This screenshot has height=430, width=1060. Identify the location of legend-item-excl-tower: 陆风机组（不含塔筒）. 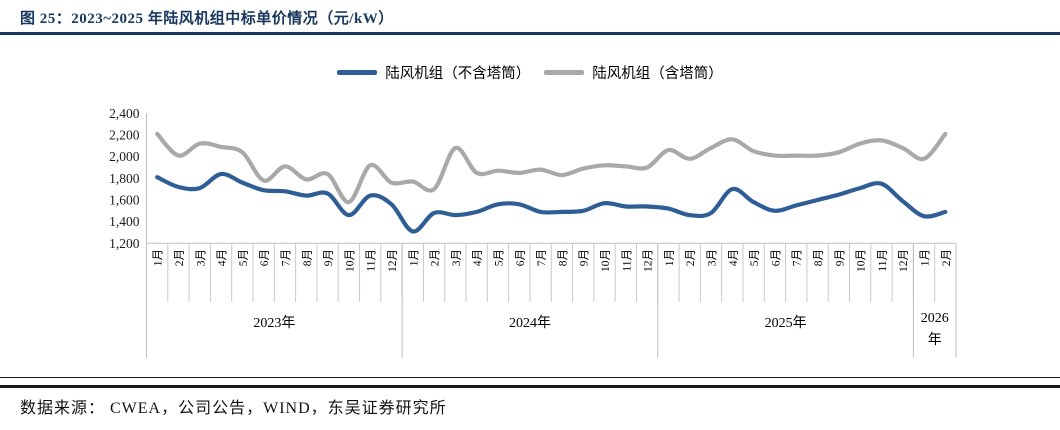
(433, 72).